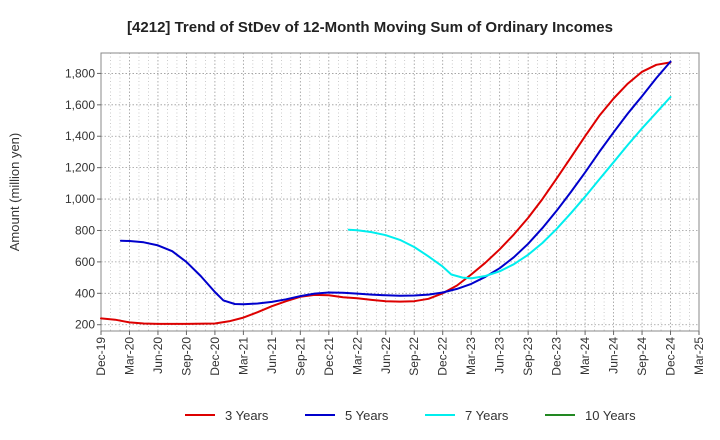 This screenshot has width=720, height=440. Describe the element at coordinates (357, 356) in the screenshot. I see `x-tick-label: Mar-22` at that location.